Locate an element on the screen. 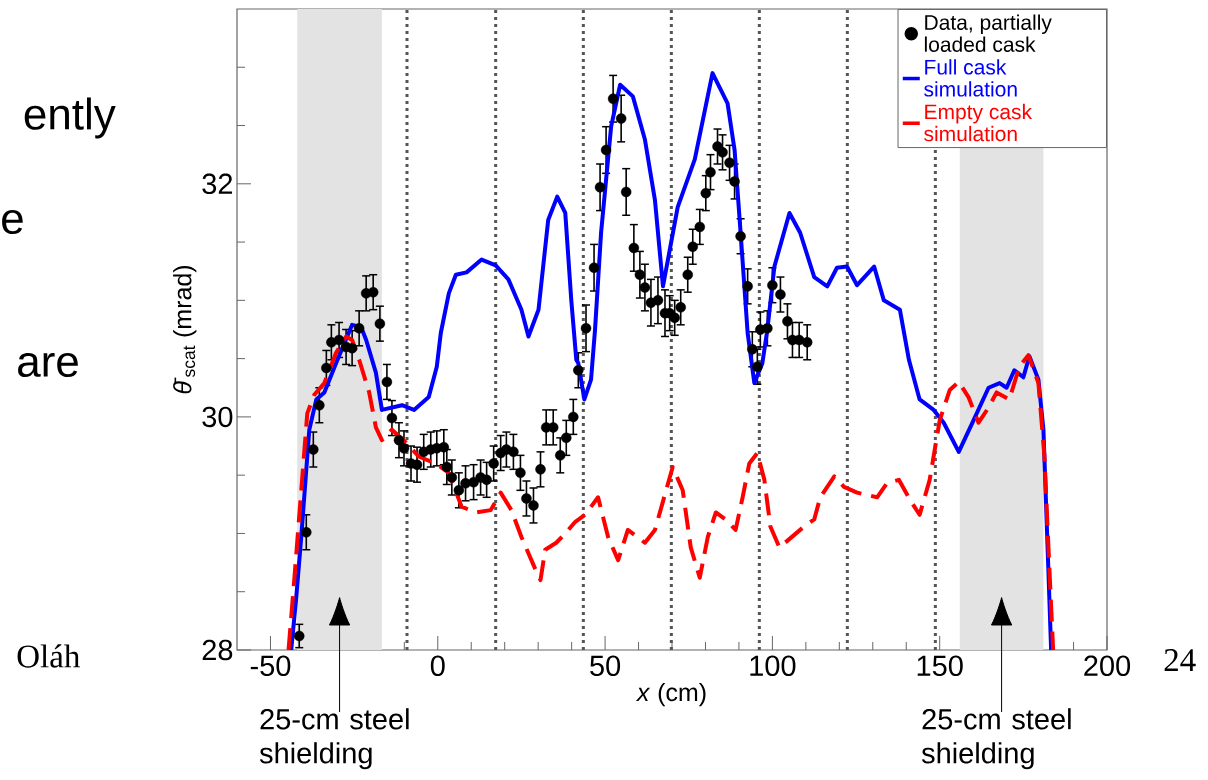 This screenshot has height=780, width=1208. y-tick-label: 32 is located at coordinates (217, 184).